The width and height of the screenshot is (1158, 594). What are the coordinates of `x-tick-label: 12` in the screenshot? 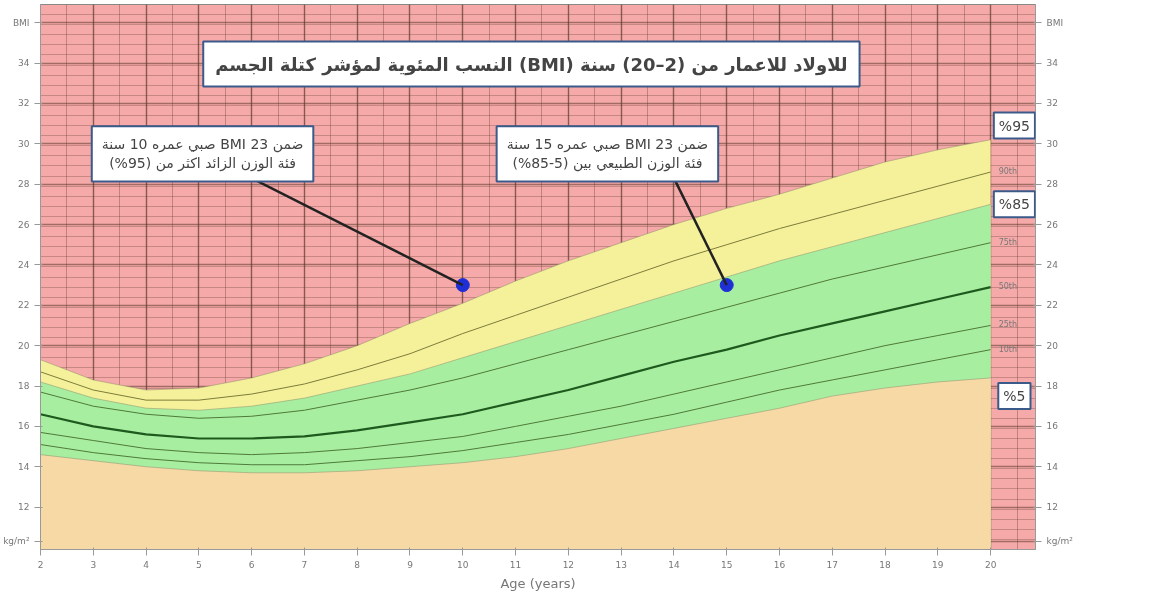 It's located at (568, 564).